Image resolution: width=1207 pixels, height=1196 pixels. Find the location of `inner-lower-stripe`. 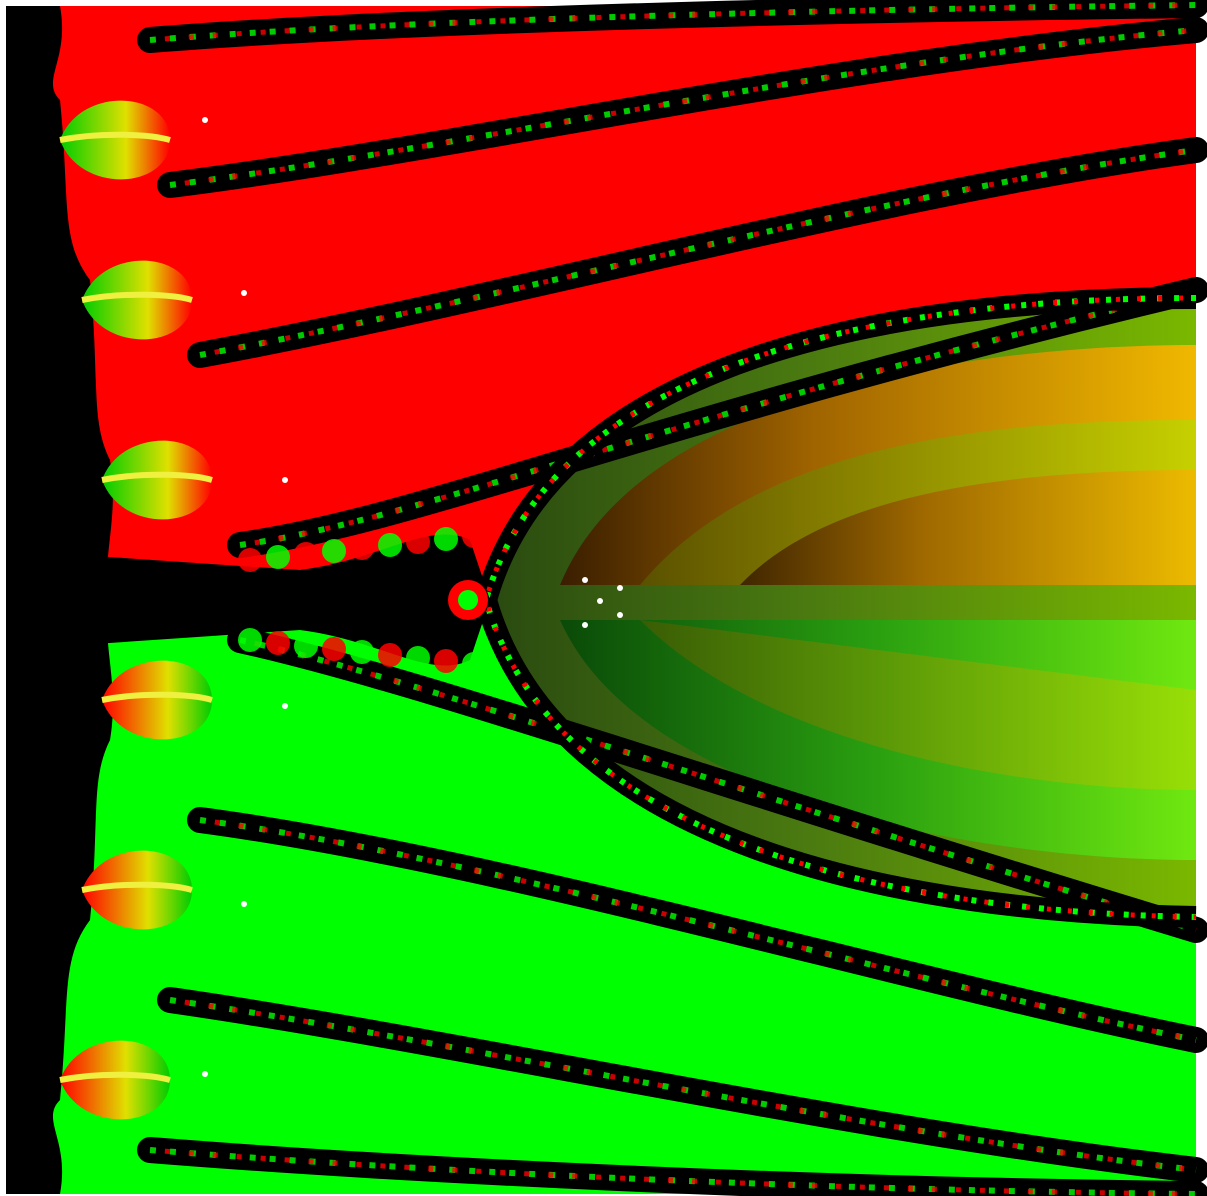

inner-lower-stripe is located at coordinates (918, 705).